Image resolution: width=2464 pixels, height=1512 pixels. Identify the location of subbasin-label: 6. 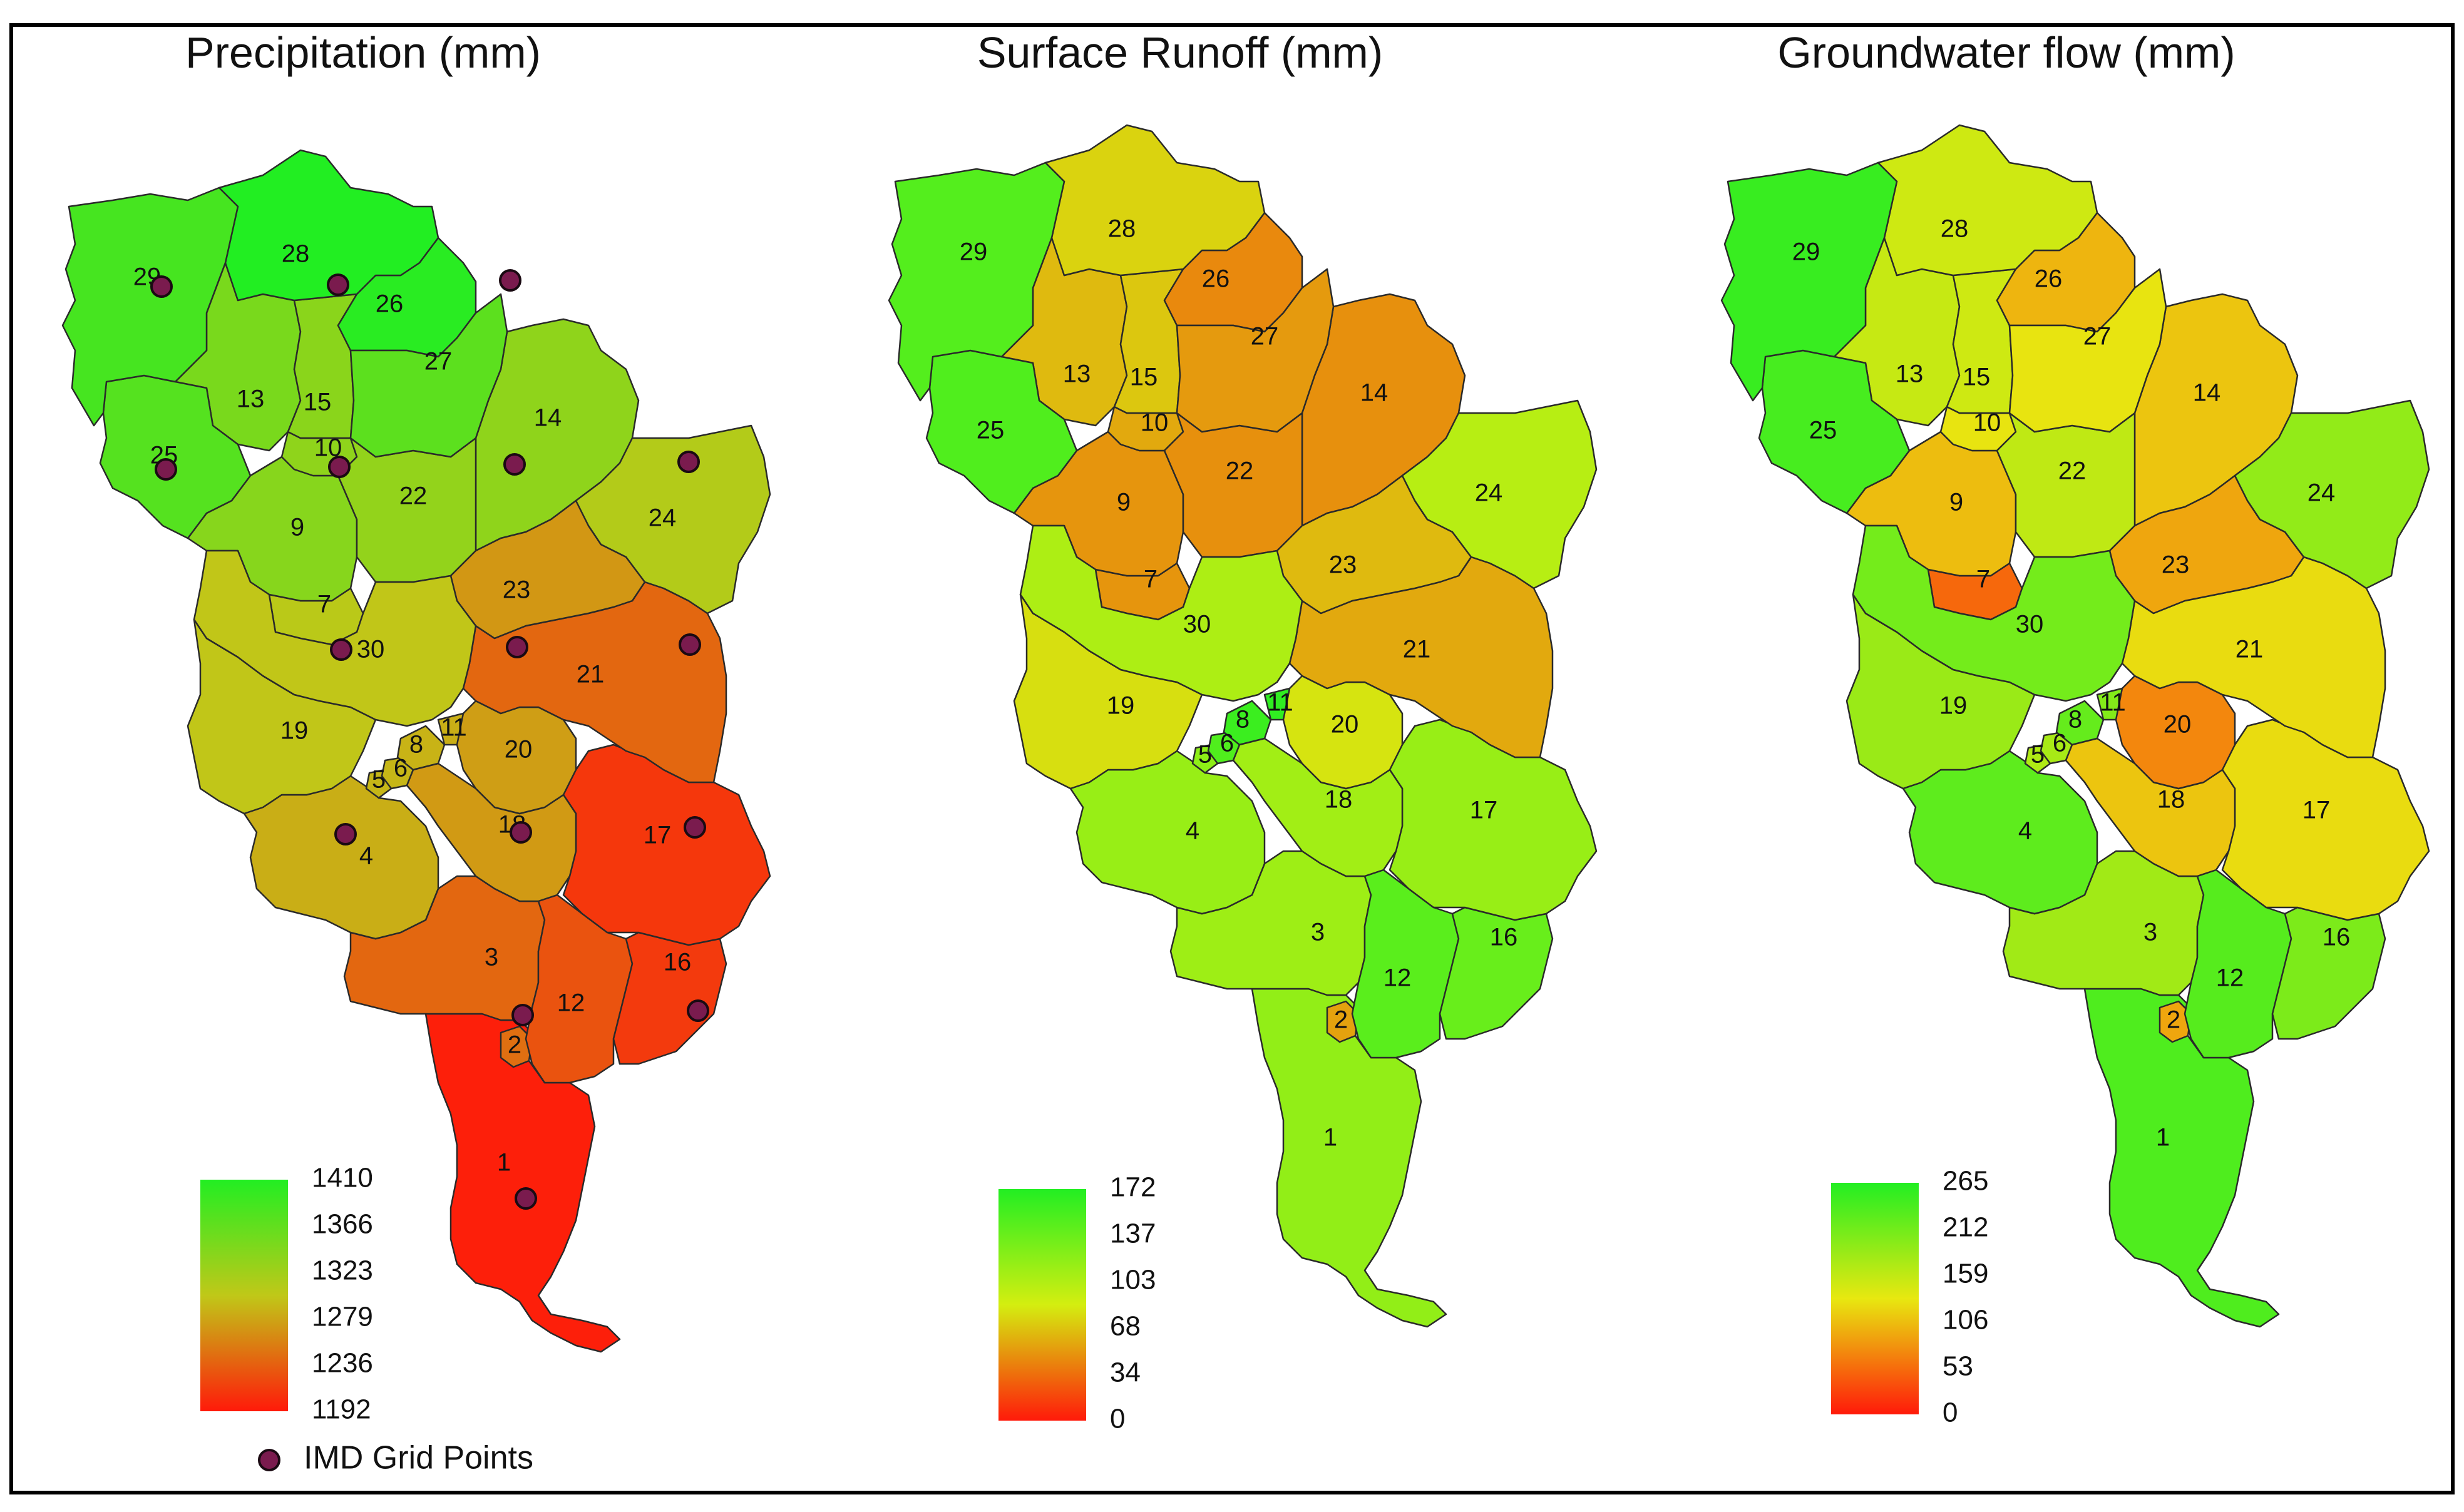
(1227, 743).